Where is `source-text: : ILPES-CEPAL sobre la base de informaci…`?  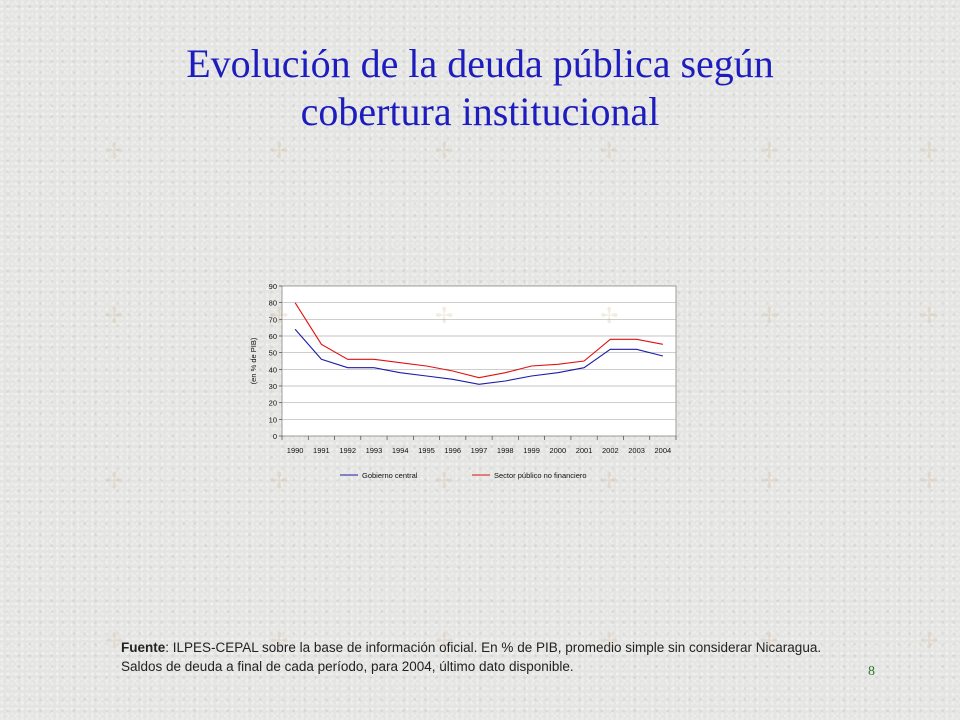 source-text: : ILPES-CEPAL sobre la base de informaci… is located at coordinates (471, 657).